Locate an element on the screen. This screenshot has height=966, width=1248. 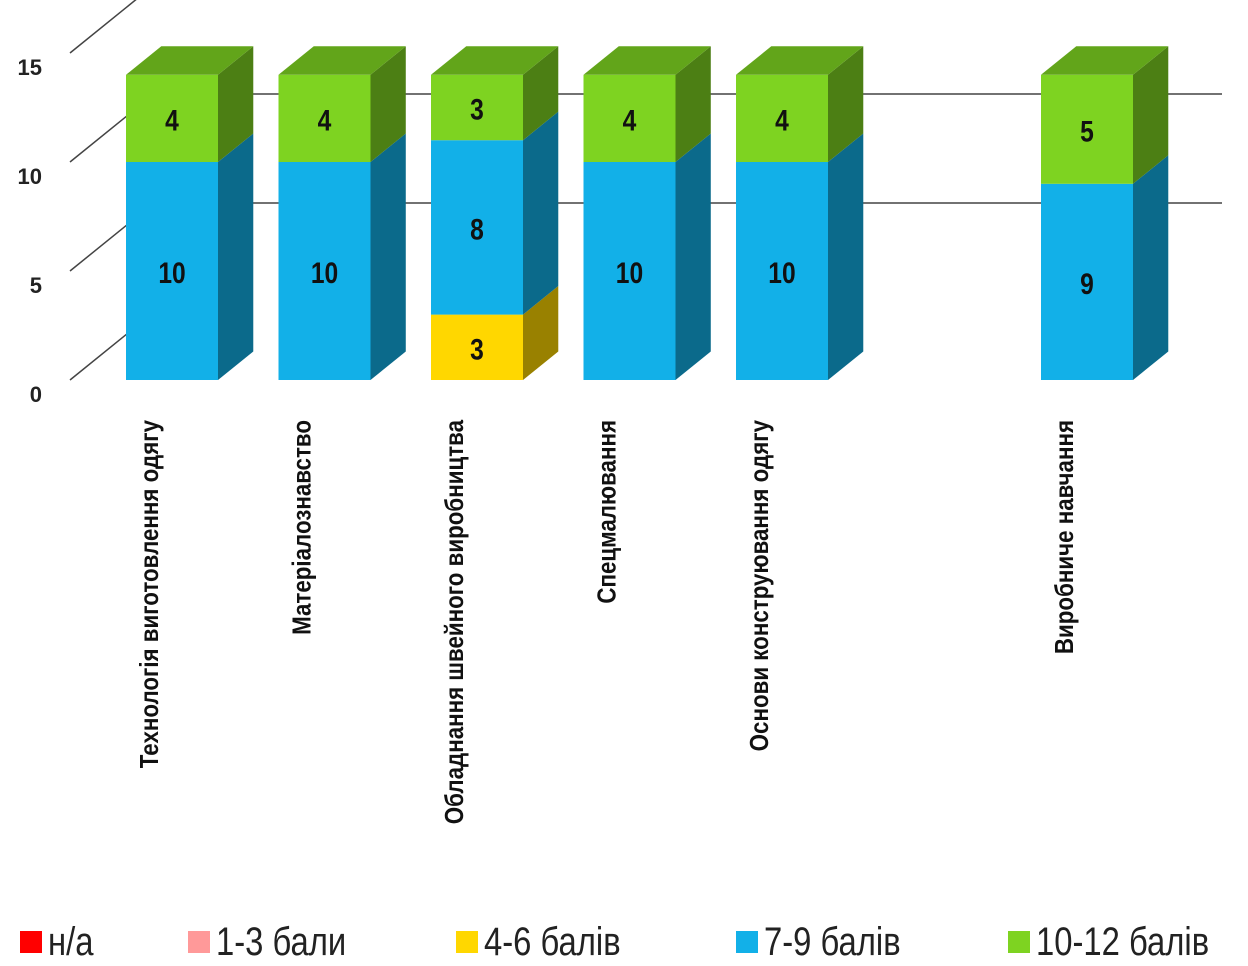
legend-label: 10-12 балів is located at coordinates (1123, 941).